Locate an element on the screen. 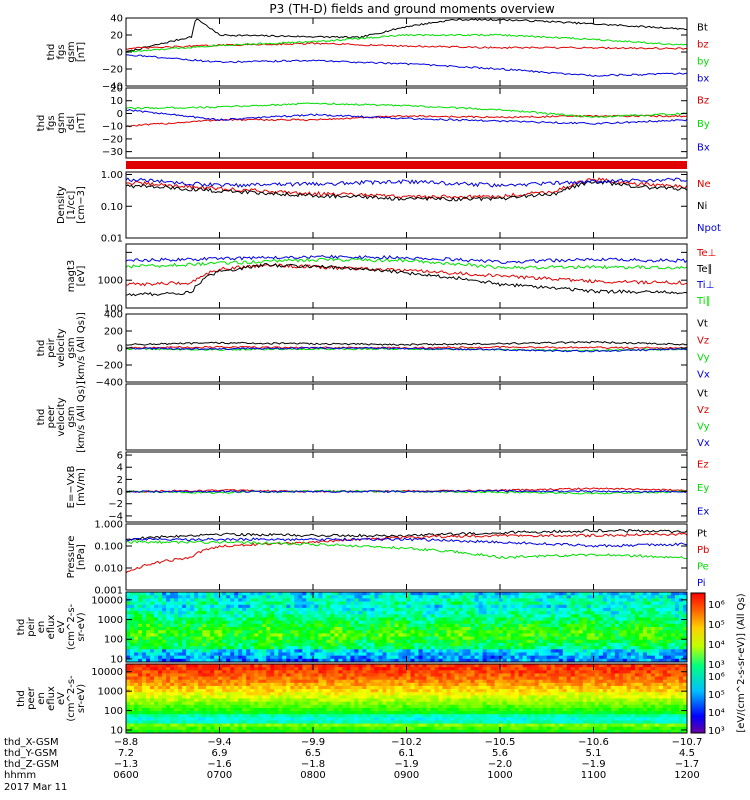  legend-entry: Pe is located at coordinates (703, 566).